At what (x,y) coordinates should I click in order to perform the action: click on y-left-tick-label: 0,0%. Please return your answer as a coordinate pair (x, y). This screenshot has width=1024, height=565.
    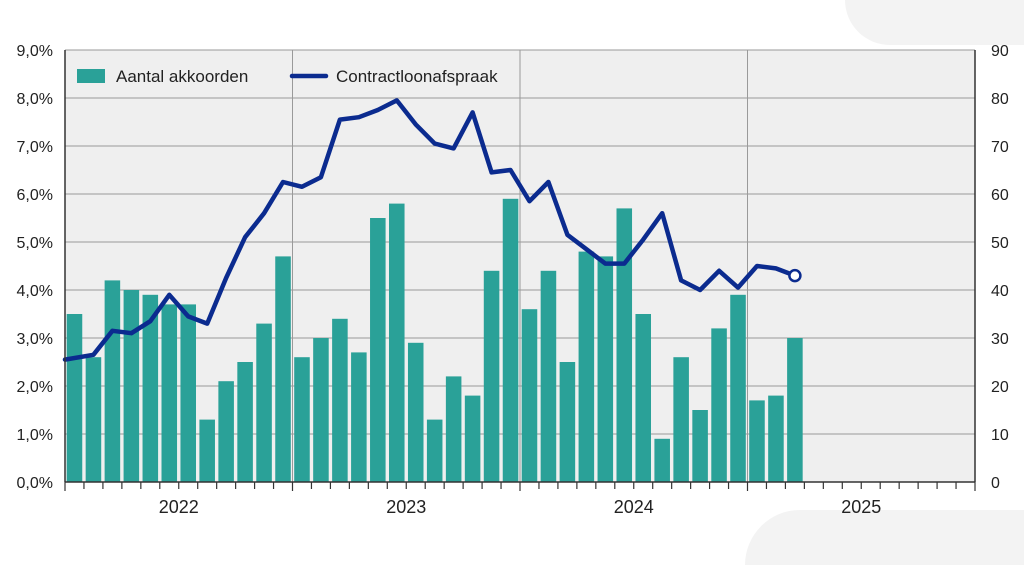
    Looking at the image, I should click on (35, 483).